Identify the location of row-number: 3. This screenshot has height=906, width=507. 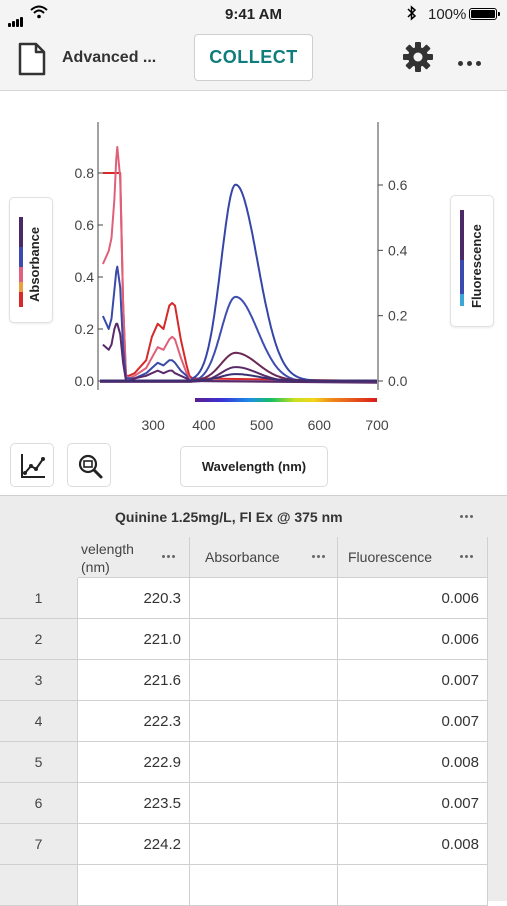
(39, 680).